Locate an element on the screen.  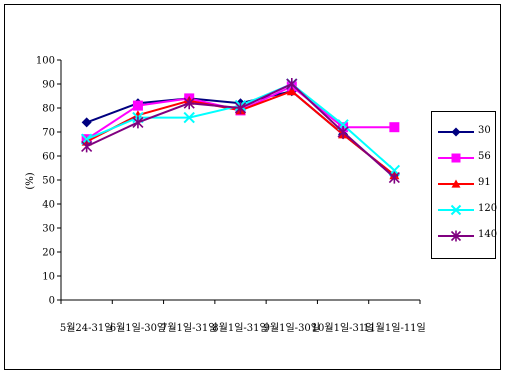
legend-item-120: 120 is located at coordinates (465, 210).